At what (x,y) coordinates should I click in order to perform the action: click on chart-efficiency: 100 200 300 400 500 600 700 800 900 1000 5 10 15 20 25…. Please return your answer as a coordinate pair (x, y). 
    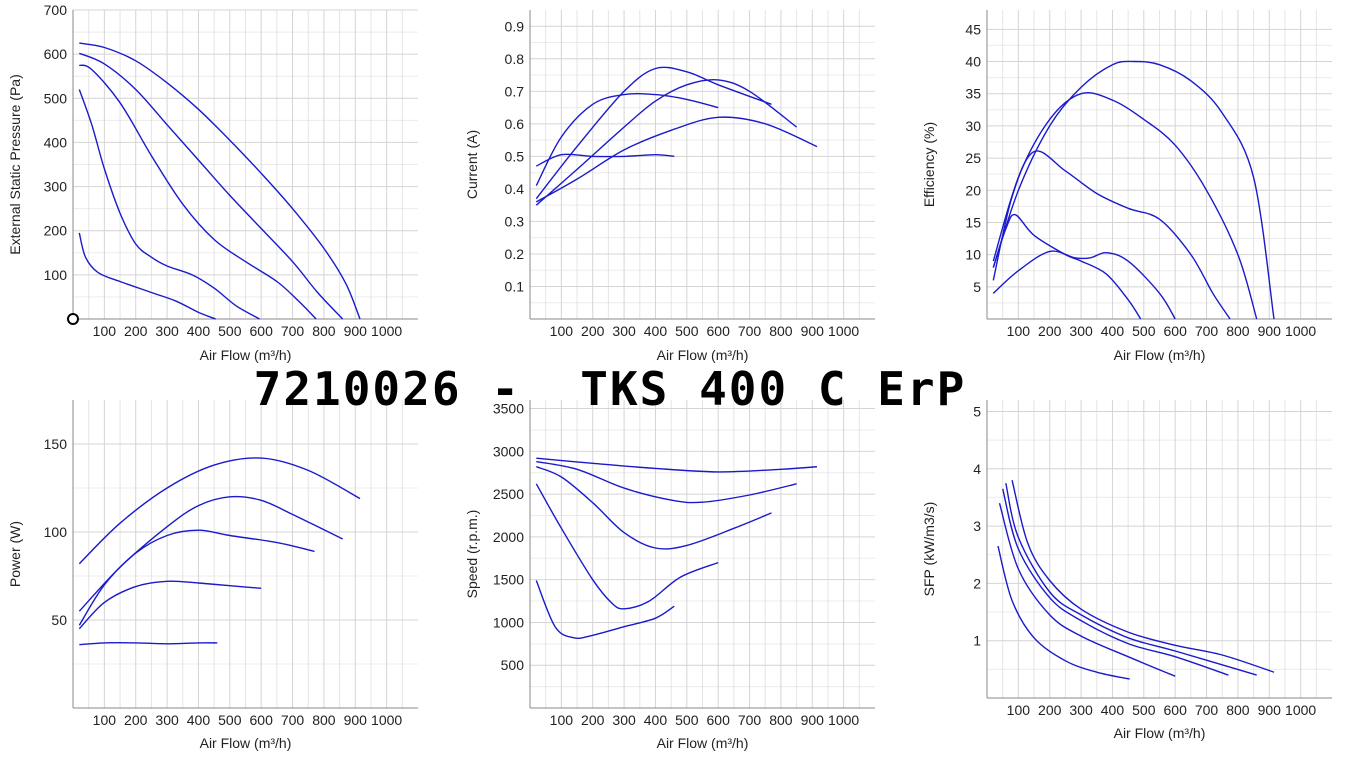
    Looking at the image, I should click on (1126, 186).